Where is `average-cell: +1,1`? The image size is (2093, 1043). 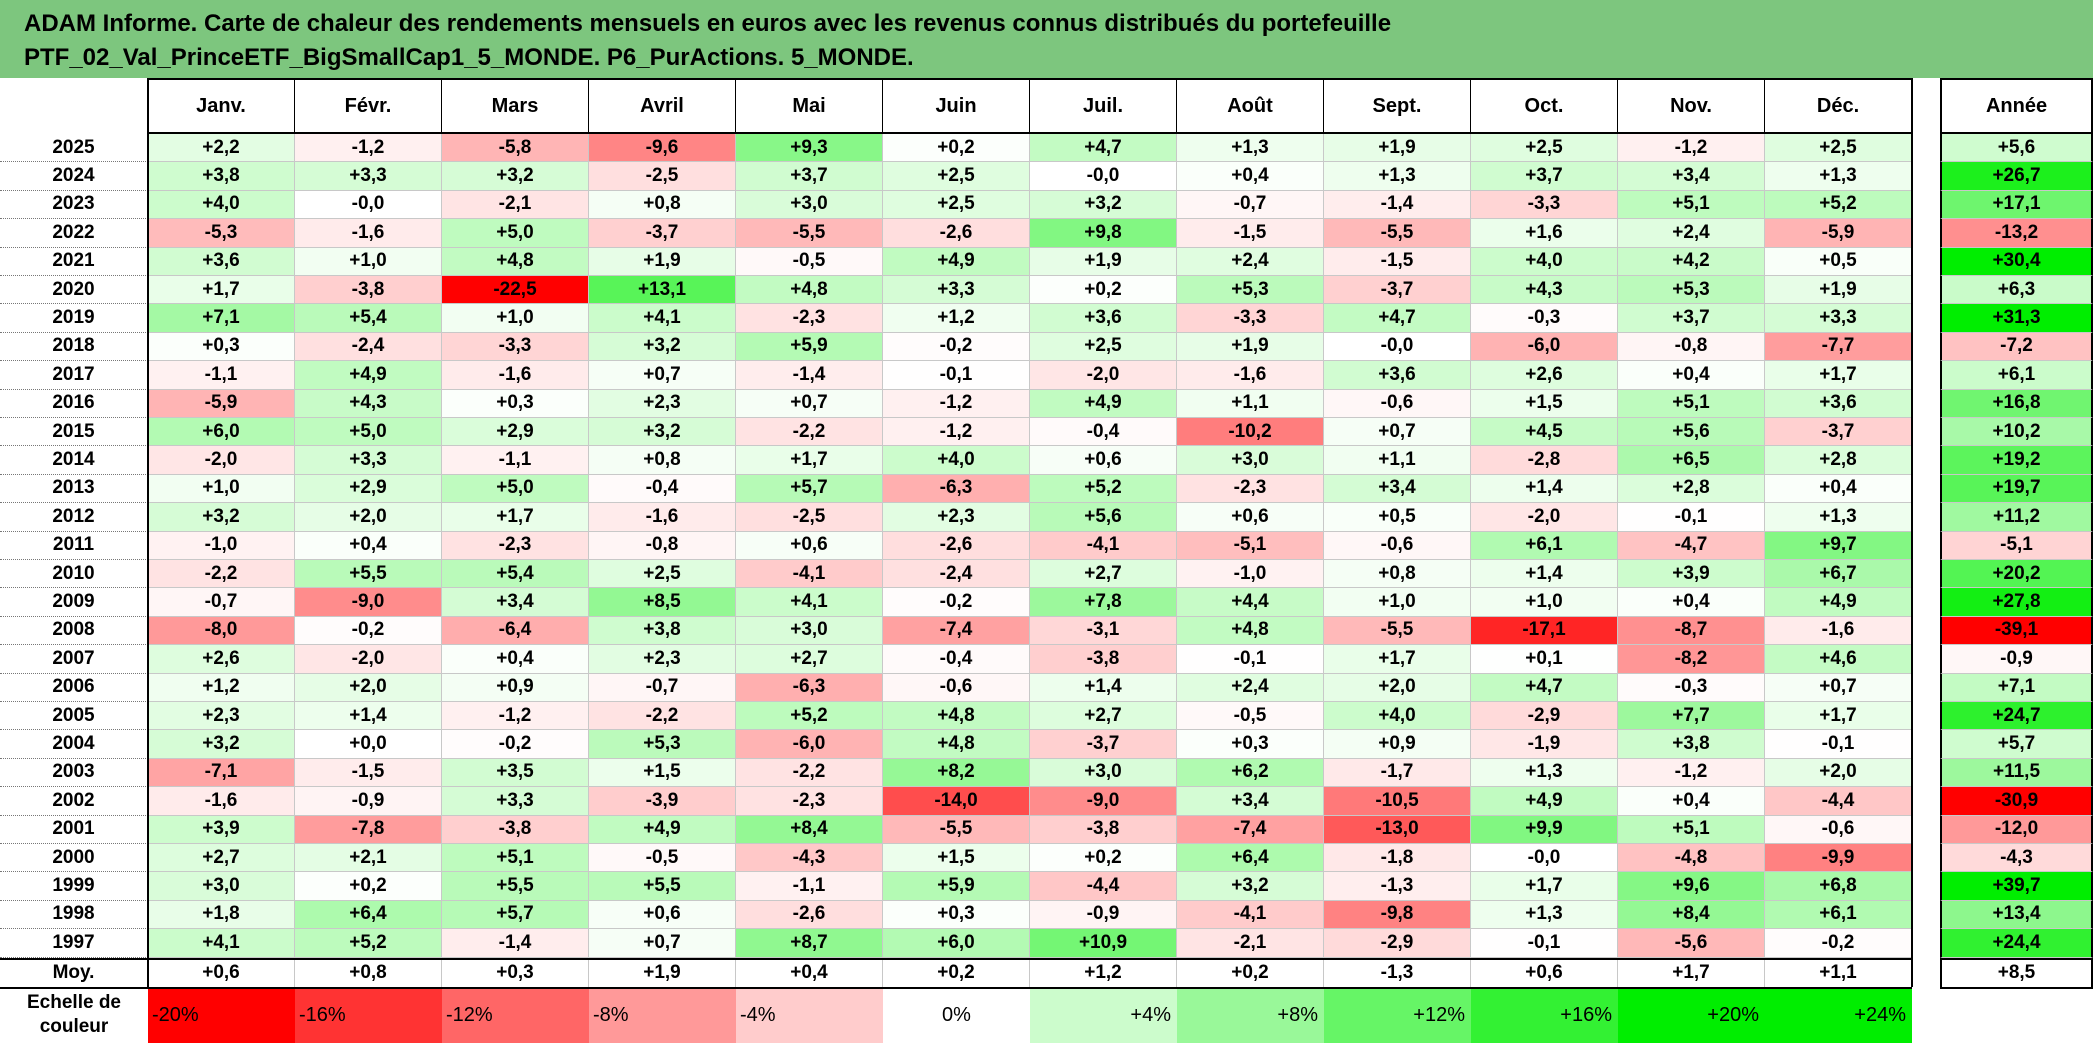 average-cell: +1,1 is located at coordinates (1838, 972).